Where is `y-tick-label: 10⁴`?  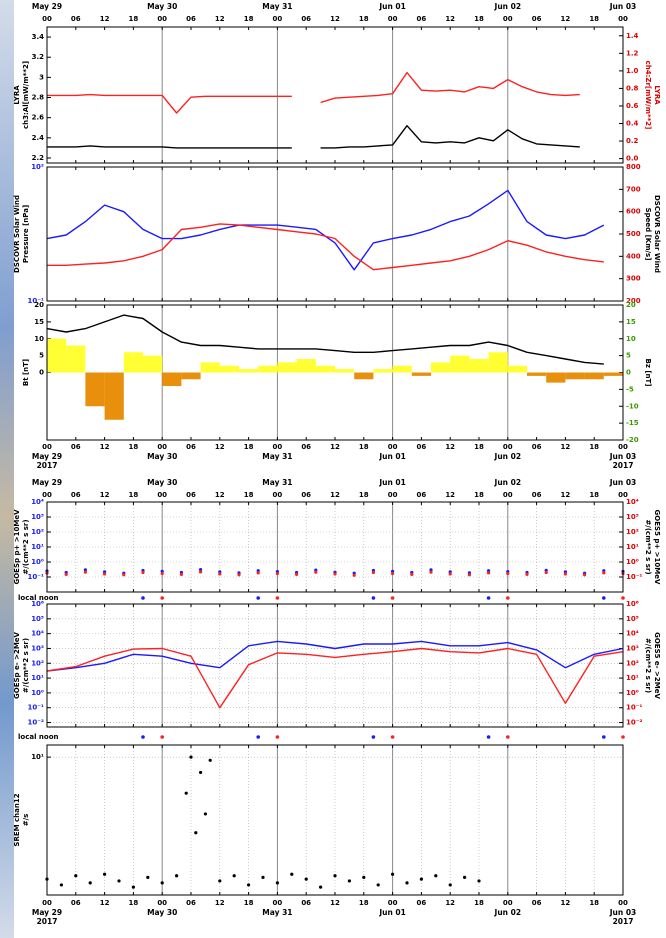
y-tick-label: 10⁴ is located at coordinates (37, 502).